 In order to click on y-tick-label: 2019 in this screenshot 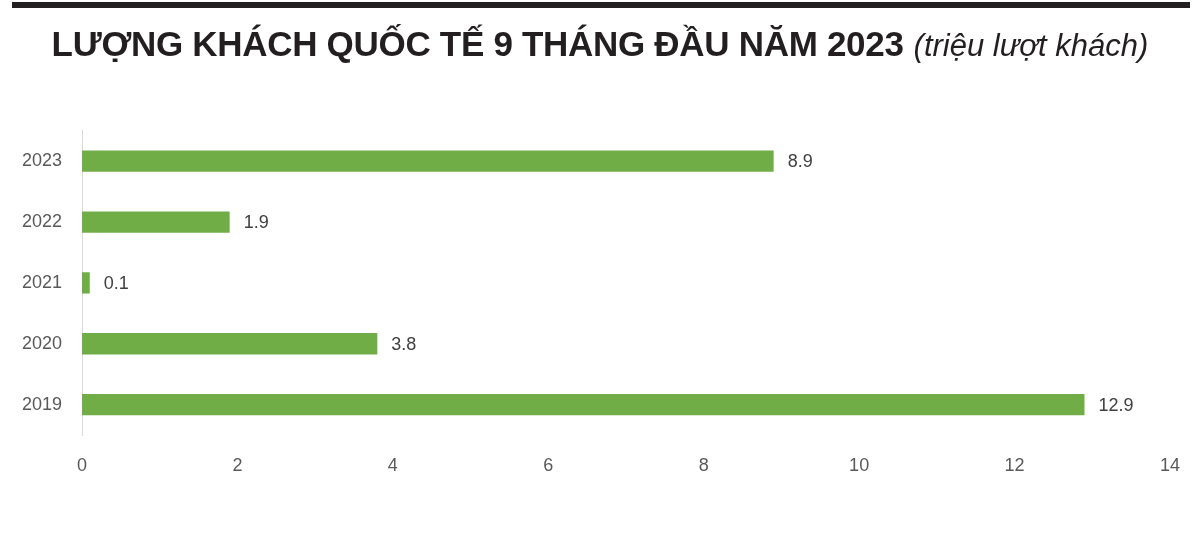, I will do `click(41, 403)`.